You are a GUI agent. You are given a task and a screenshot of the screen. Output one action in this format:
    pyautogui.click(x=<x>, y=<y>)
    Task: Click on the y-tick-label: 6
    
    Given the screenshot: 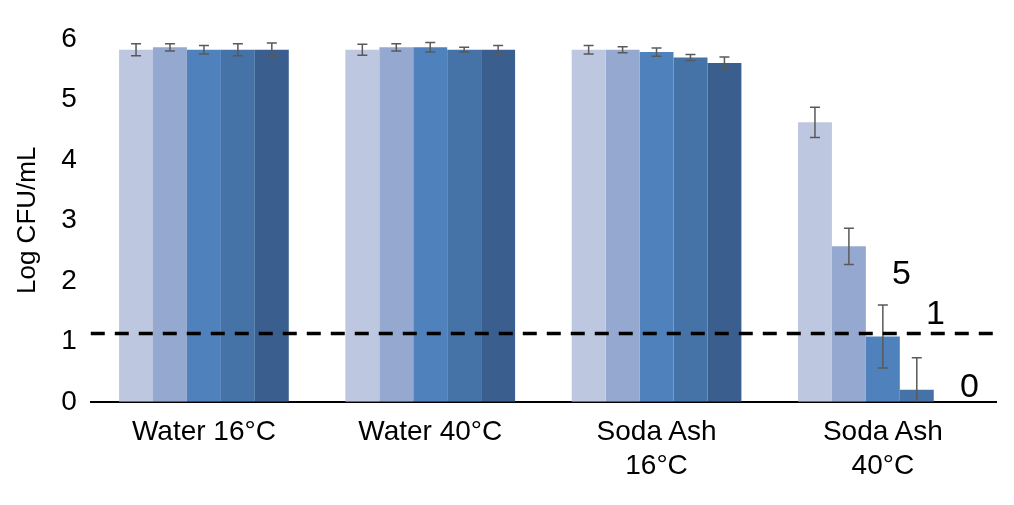 What is the action you would take?
    pyautogui.click(x=69, y=37)
    